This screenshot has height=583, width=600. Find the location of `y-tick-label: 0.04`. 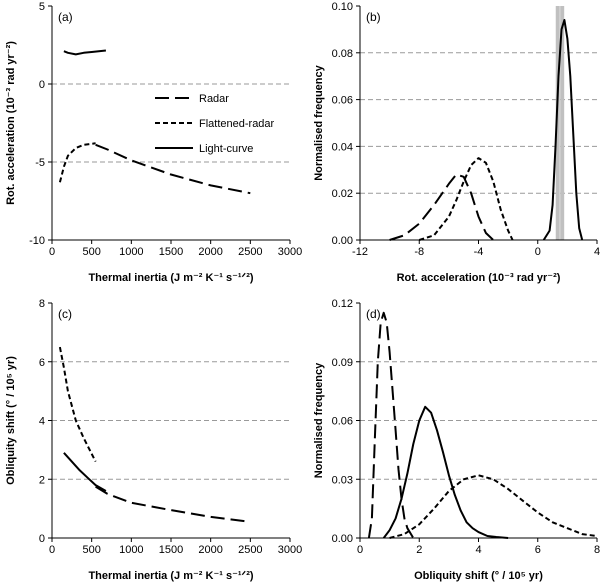

y-tick-label: 0.04 is located at coordinates (342, 147).